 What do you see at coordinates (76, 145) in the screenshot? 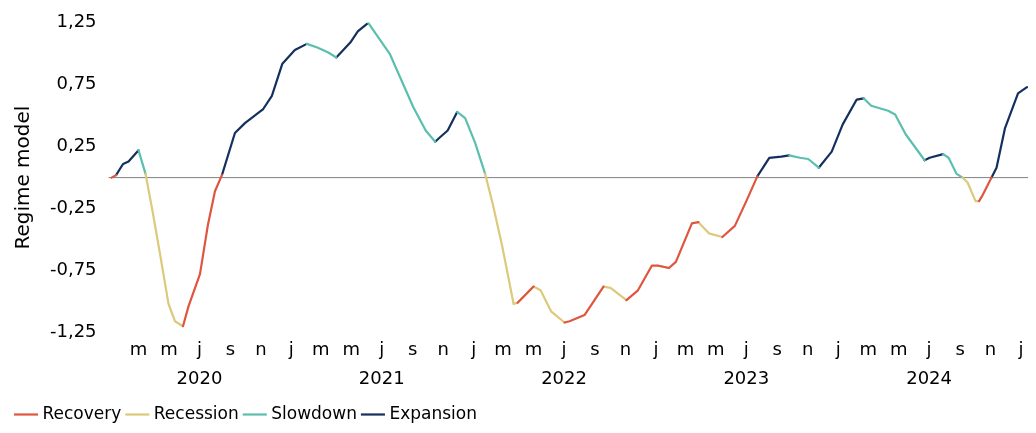
I see `y-tick-label: 0,25` at bounding box center [76, 145].